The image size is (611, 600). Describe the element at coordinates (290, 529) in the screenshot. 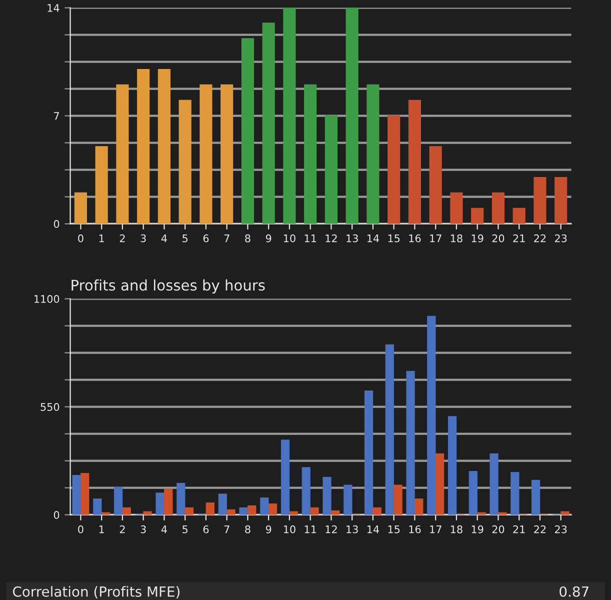

I see `x-tick-label: 10` at that location.